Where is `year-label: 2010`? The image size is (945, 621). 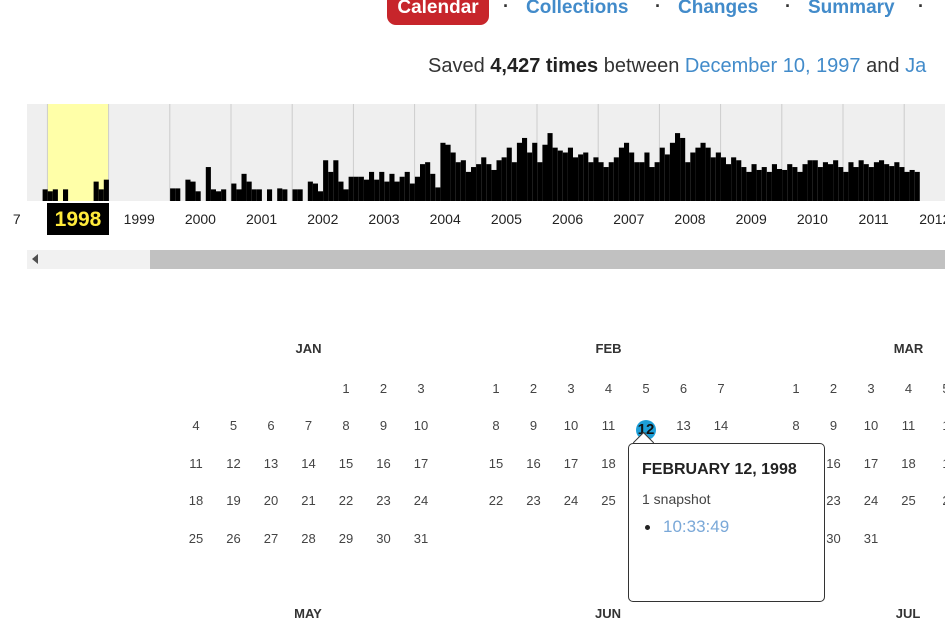
year-label: 2010 is located at coordinates (812, 219).